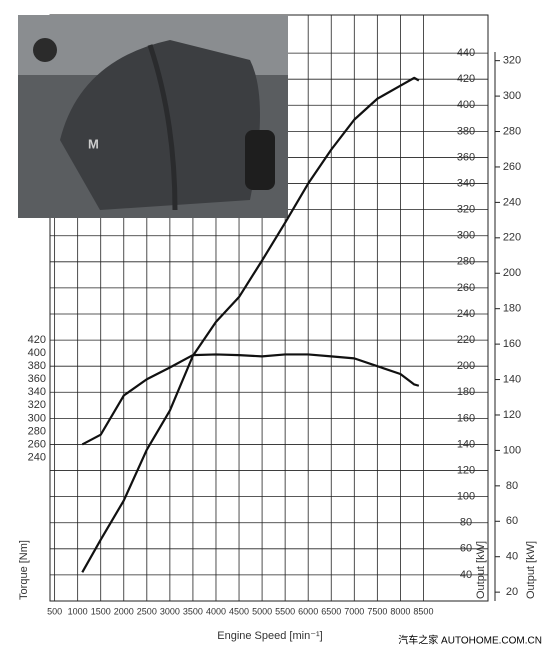 This screenshot has height=651, width=550. Describe the element at coordinates (93, 143) in the screenshot. I see `photo-logo: M` at that location.